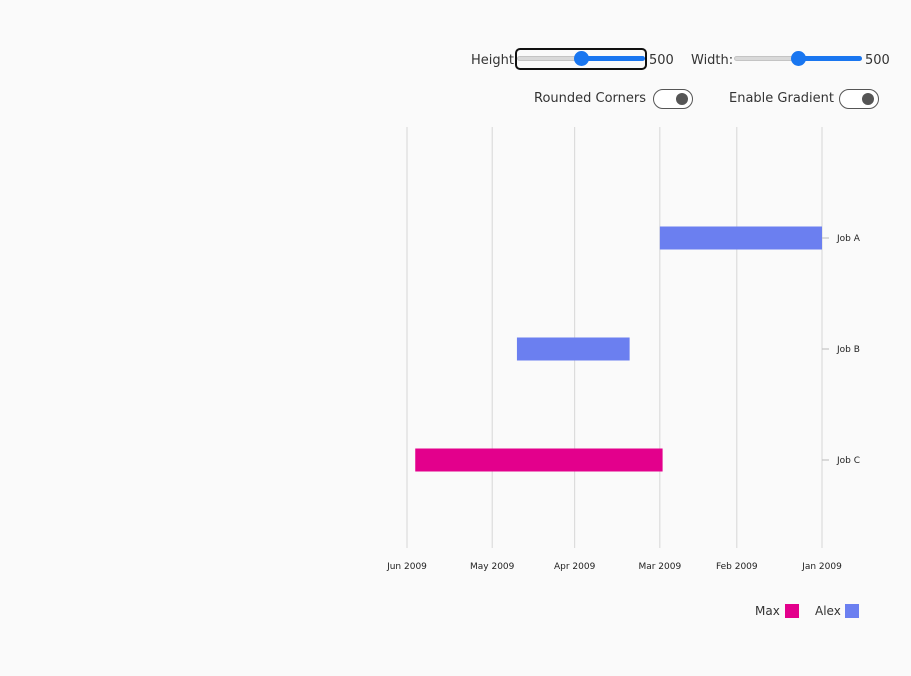 The width and height of the screenshot is (911, 676). I want to click on y-category-label: Job C, so click(848, 461).